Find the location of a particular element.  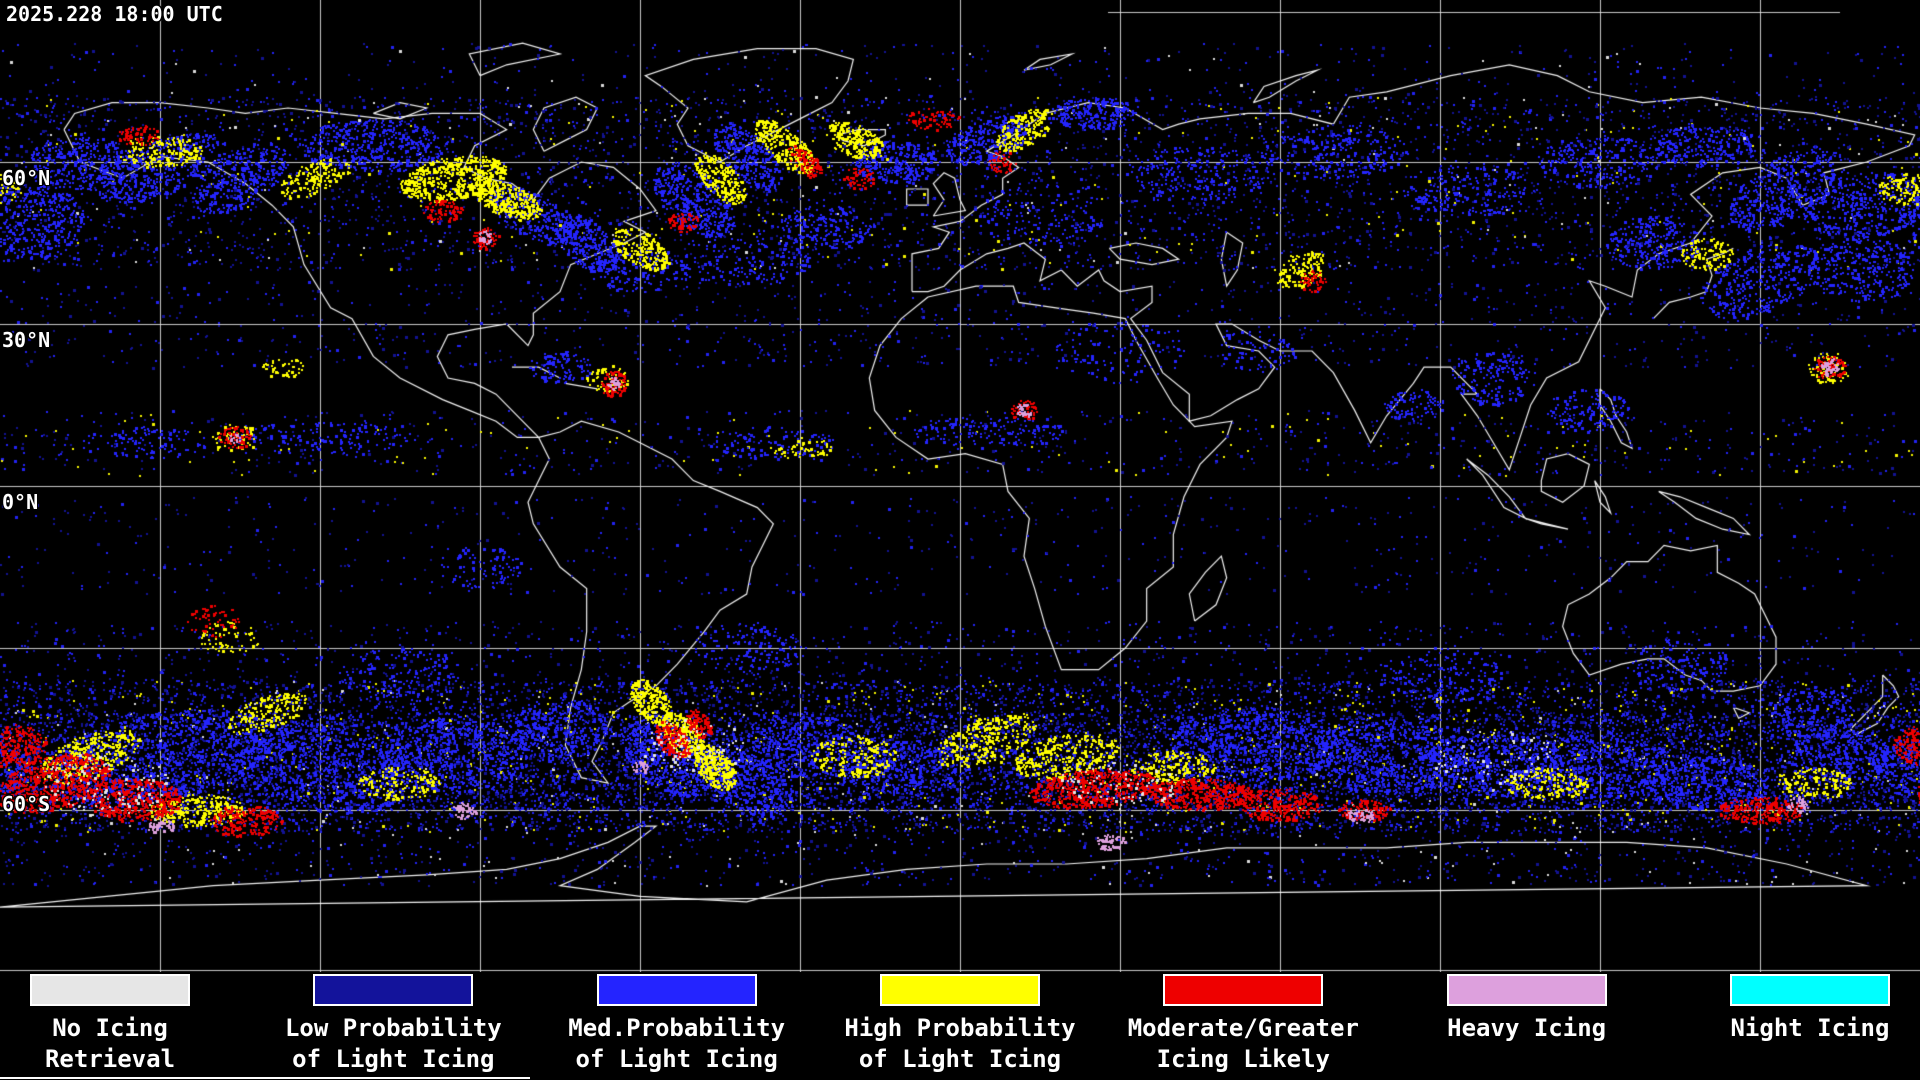

legend-label: High Probability is located at coordinates (960, 1028).